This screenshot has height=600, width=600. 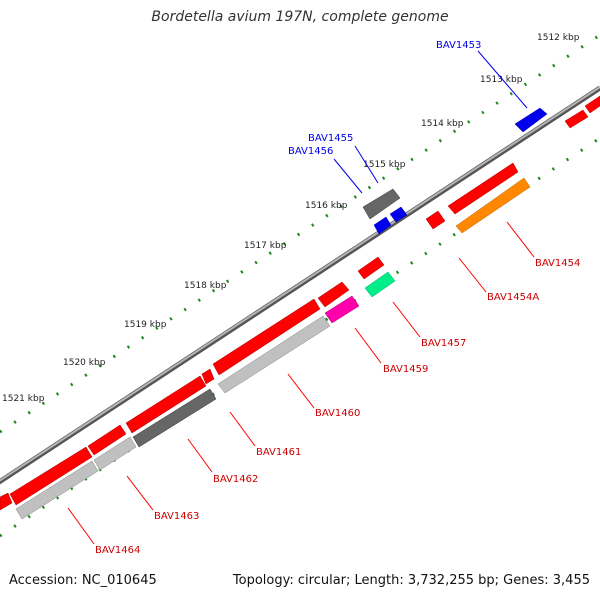 I want to click on gene-label: BAV1461, so click(x=278, y=452).